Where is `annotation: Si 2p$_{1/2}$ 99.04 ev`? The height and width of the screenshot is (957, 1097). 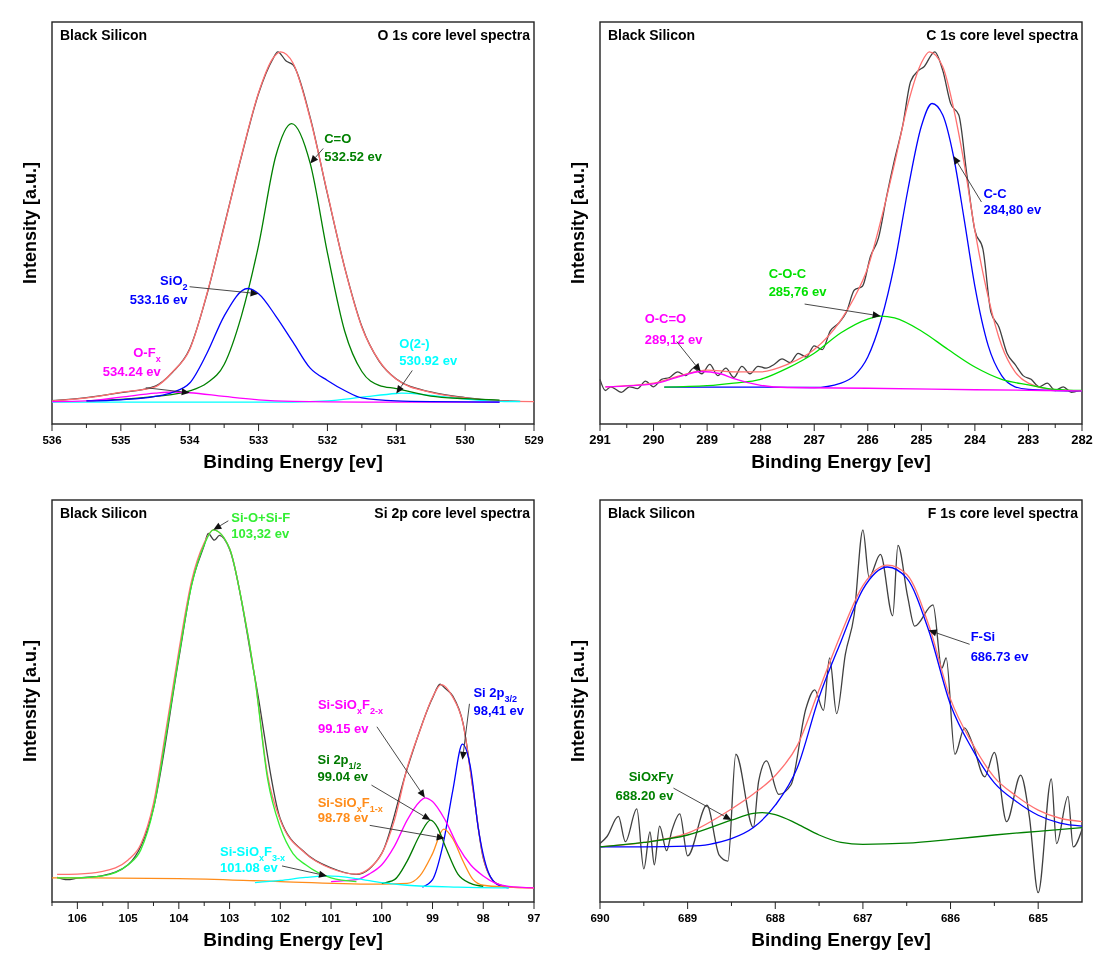 annotation: Si 2p$_{1/2}$ 99.04 ev is located at coordinates (343, 768).